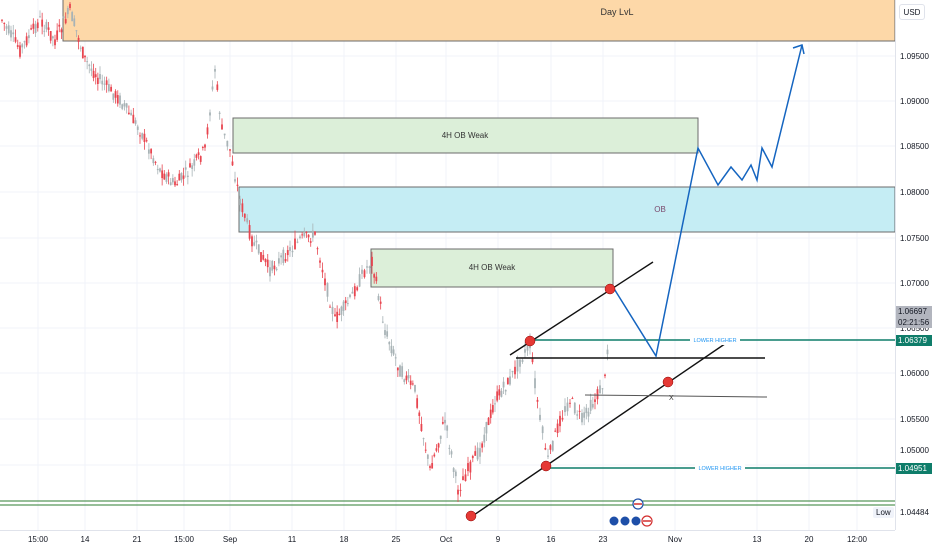  Describe the element at coordinates (569, 402) in the screenshot. I see `pivot-markers` at that location.